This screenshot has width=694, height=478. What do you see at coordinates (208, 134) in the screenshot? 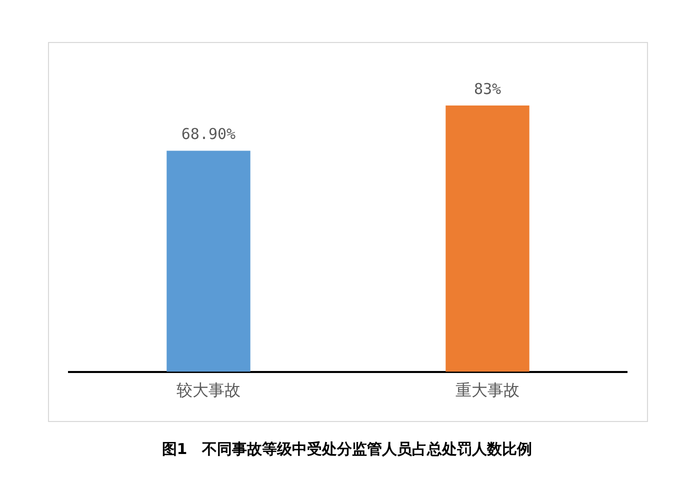
I see `data-label: 68.90%` at bounding box center [208, 134].